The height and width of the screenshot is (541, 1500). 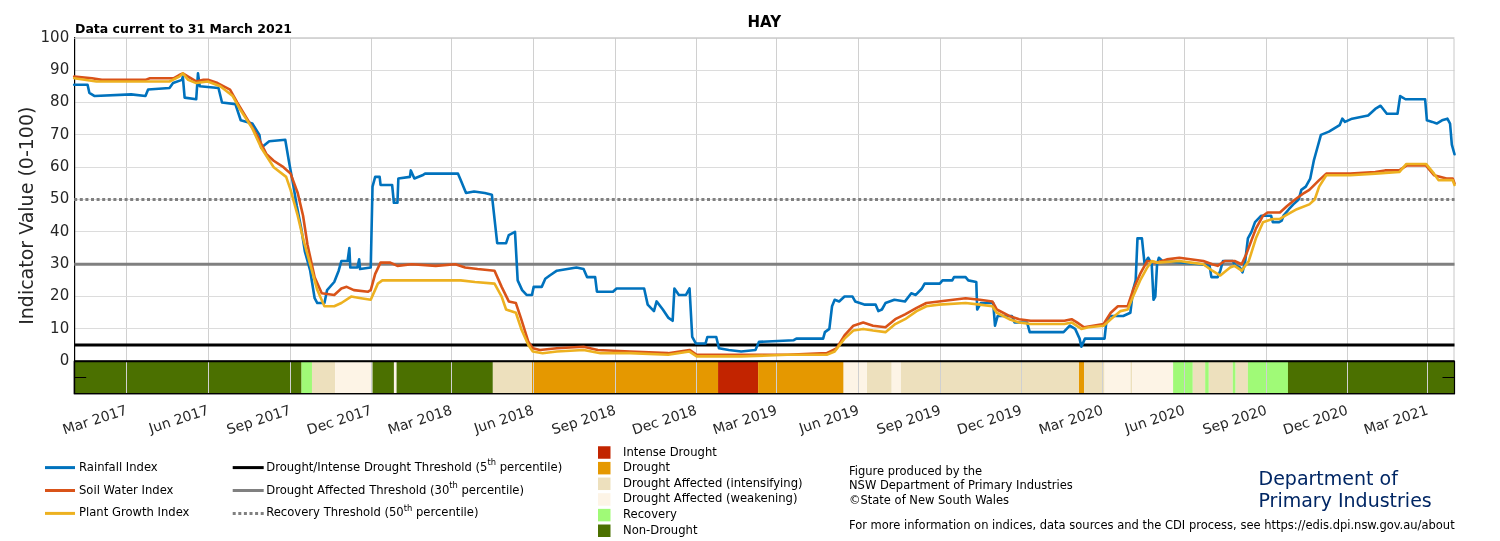 I want to click on y-tick-label: 70, so click(x=60, y=133).